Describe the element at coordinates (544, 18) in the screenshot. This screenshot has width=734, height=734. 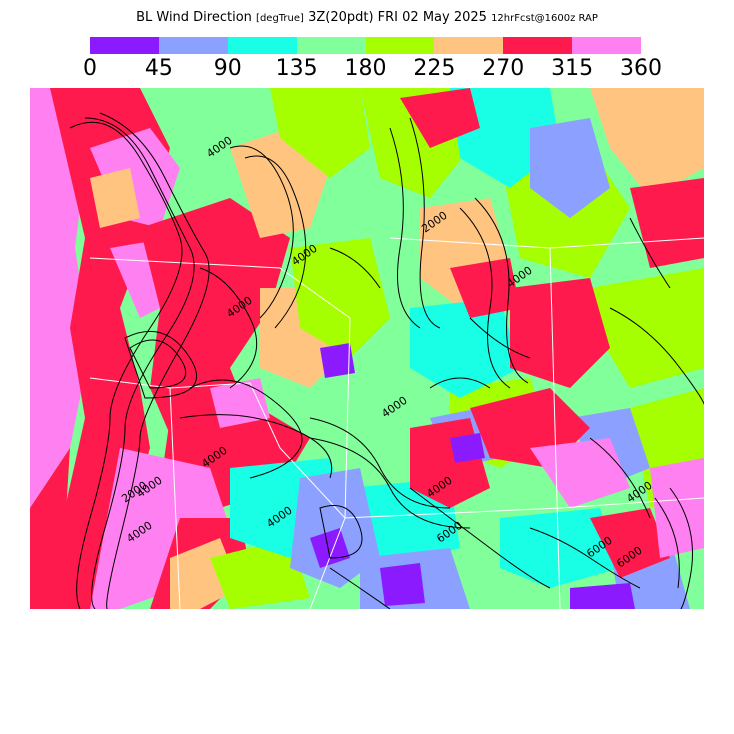
I see `title-run: 12hrFcst@1600z RAP` at that location.